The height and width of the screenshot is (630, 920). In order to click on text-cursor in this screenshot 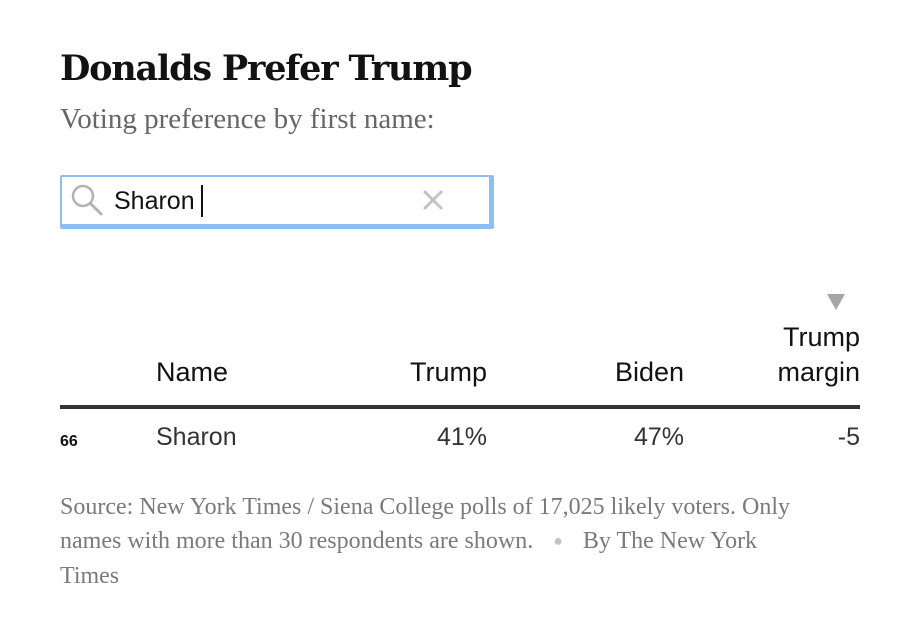, I will do `click(202, 201)`.